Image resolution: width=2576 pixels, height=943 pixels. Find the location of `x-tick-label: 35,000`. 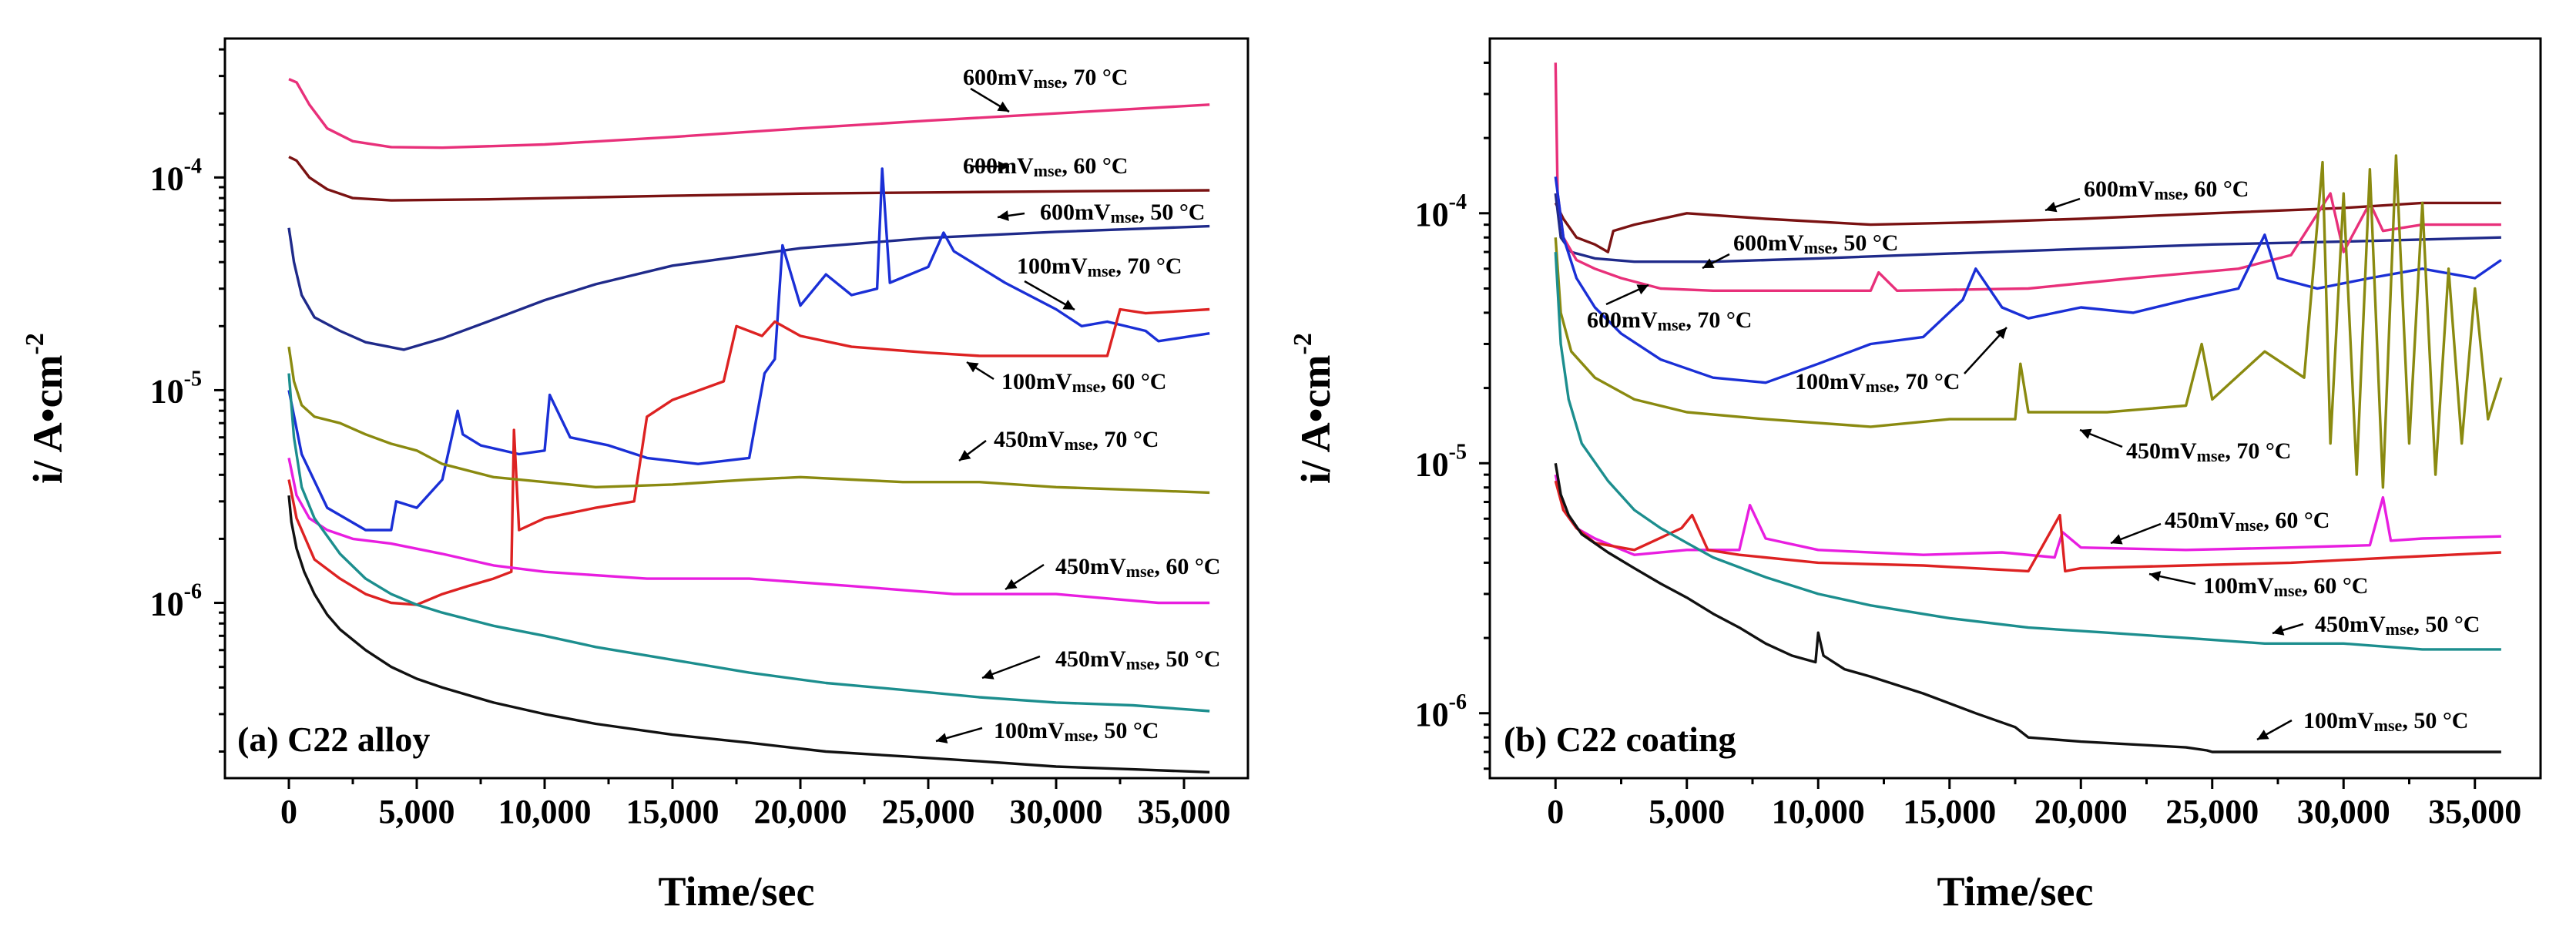

x-tick-label: 35,000 is located at coordinates (1184, 812).